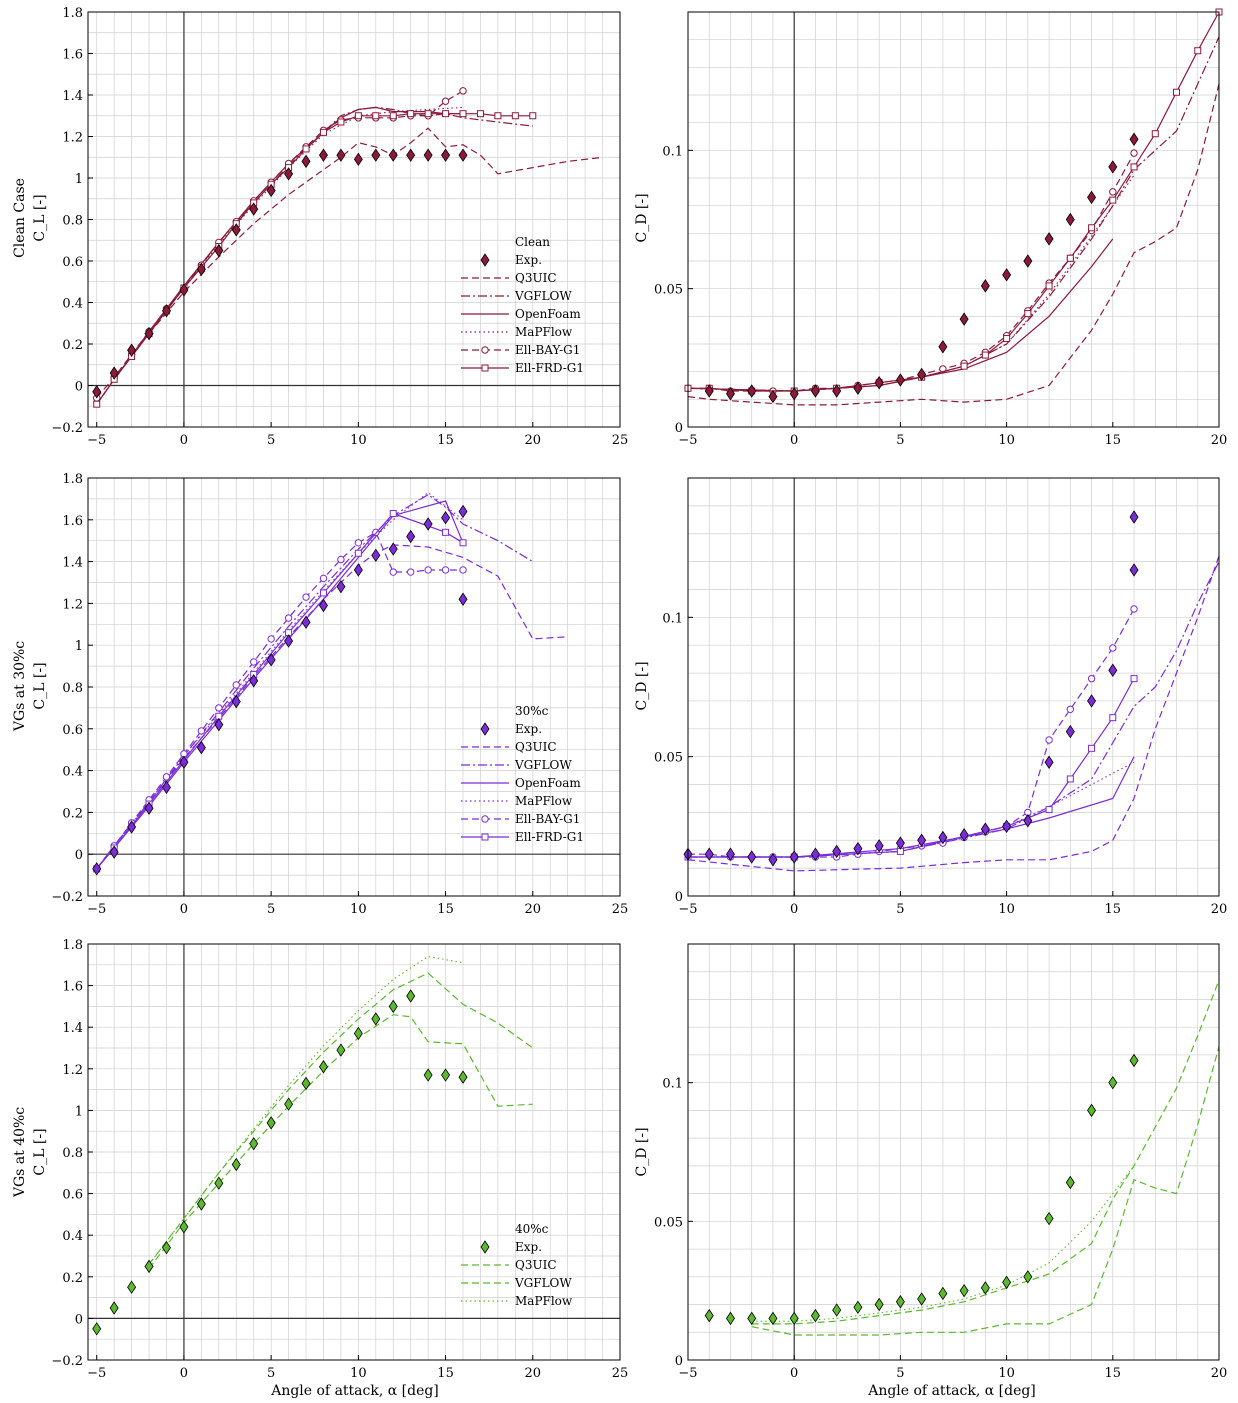 Image resolution: width=1238 pixels, height=1403 pixels. I want to click on legend-marker-circle, so click(485, 350).